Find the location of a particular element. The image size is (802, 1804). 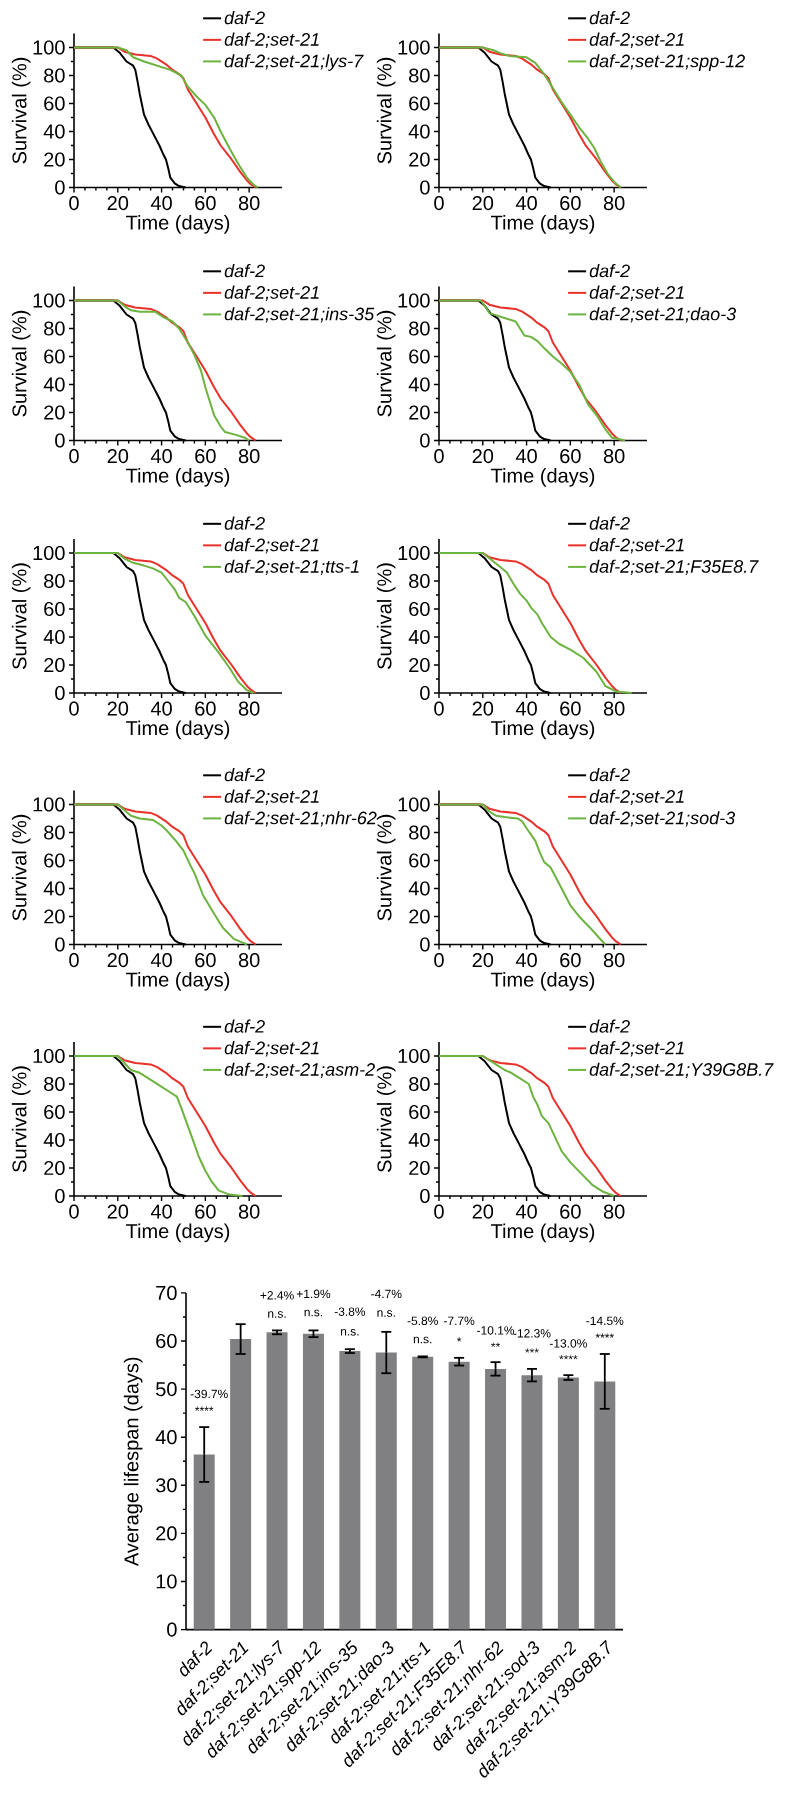

annotation: -14.5% is located at coordinates (605, 1321).